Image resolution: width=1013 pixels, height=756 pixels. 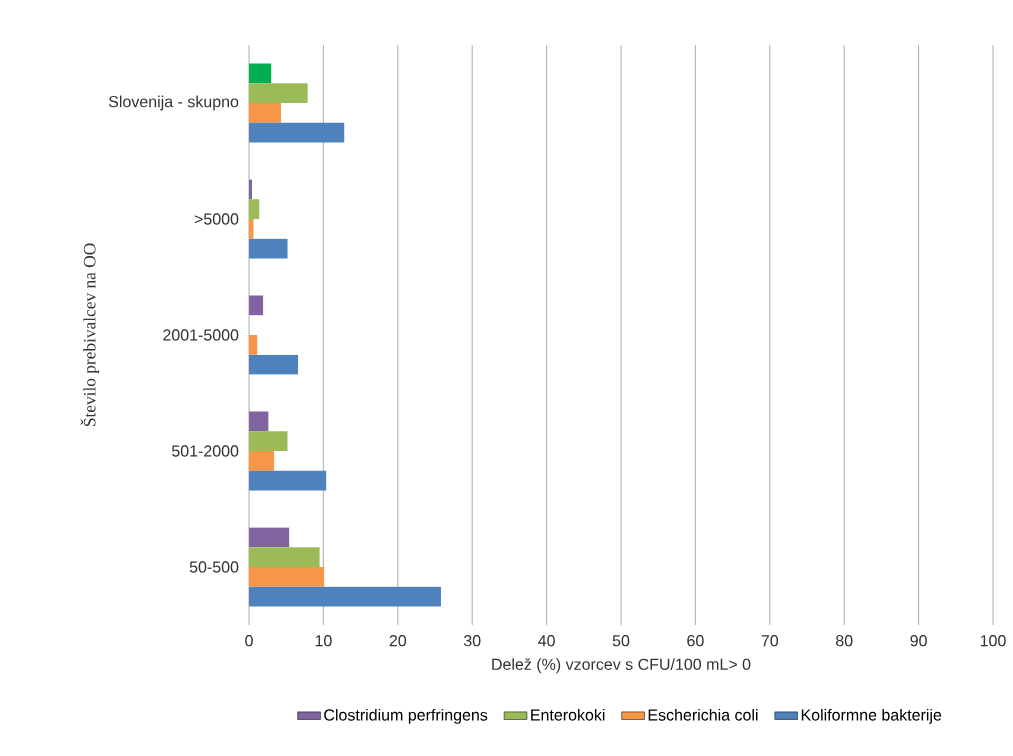 What do you see at coordinates (214, 567) in the screenshot?
I see `y-tick-label: 50-500` at bounding box center [214, 567].